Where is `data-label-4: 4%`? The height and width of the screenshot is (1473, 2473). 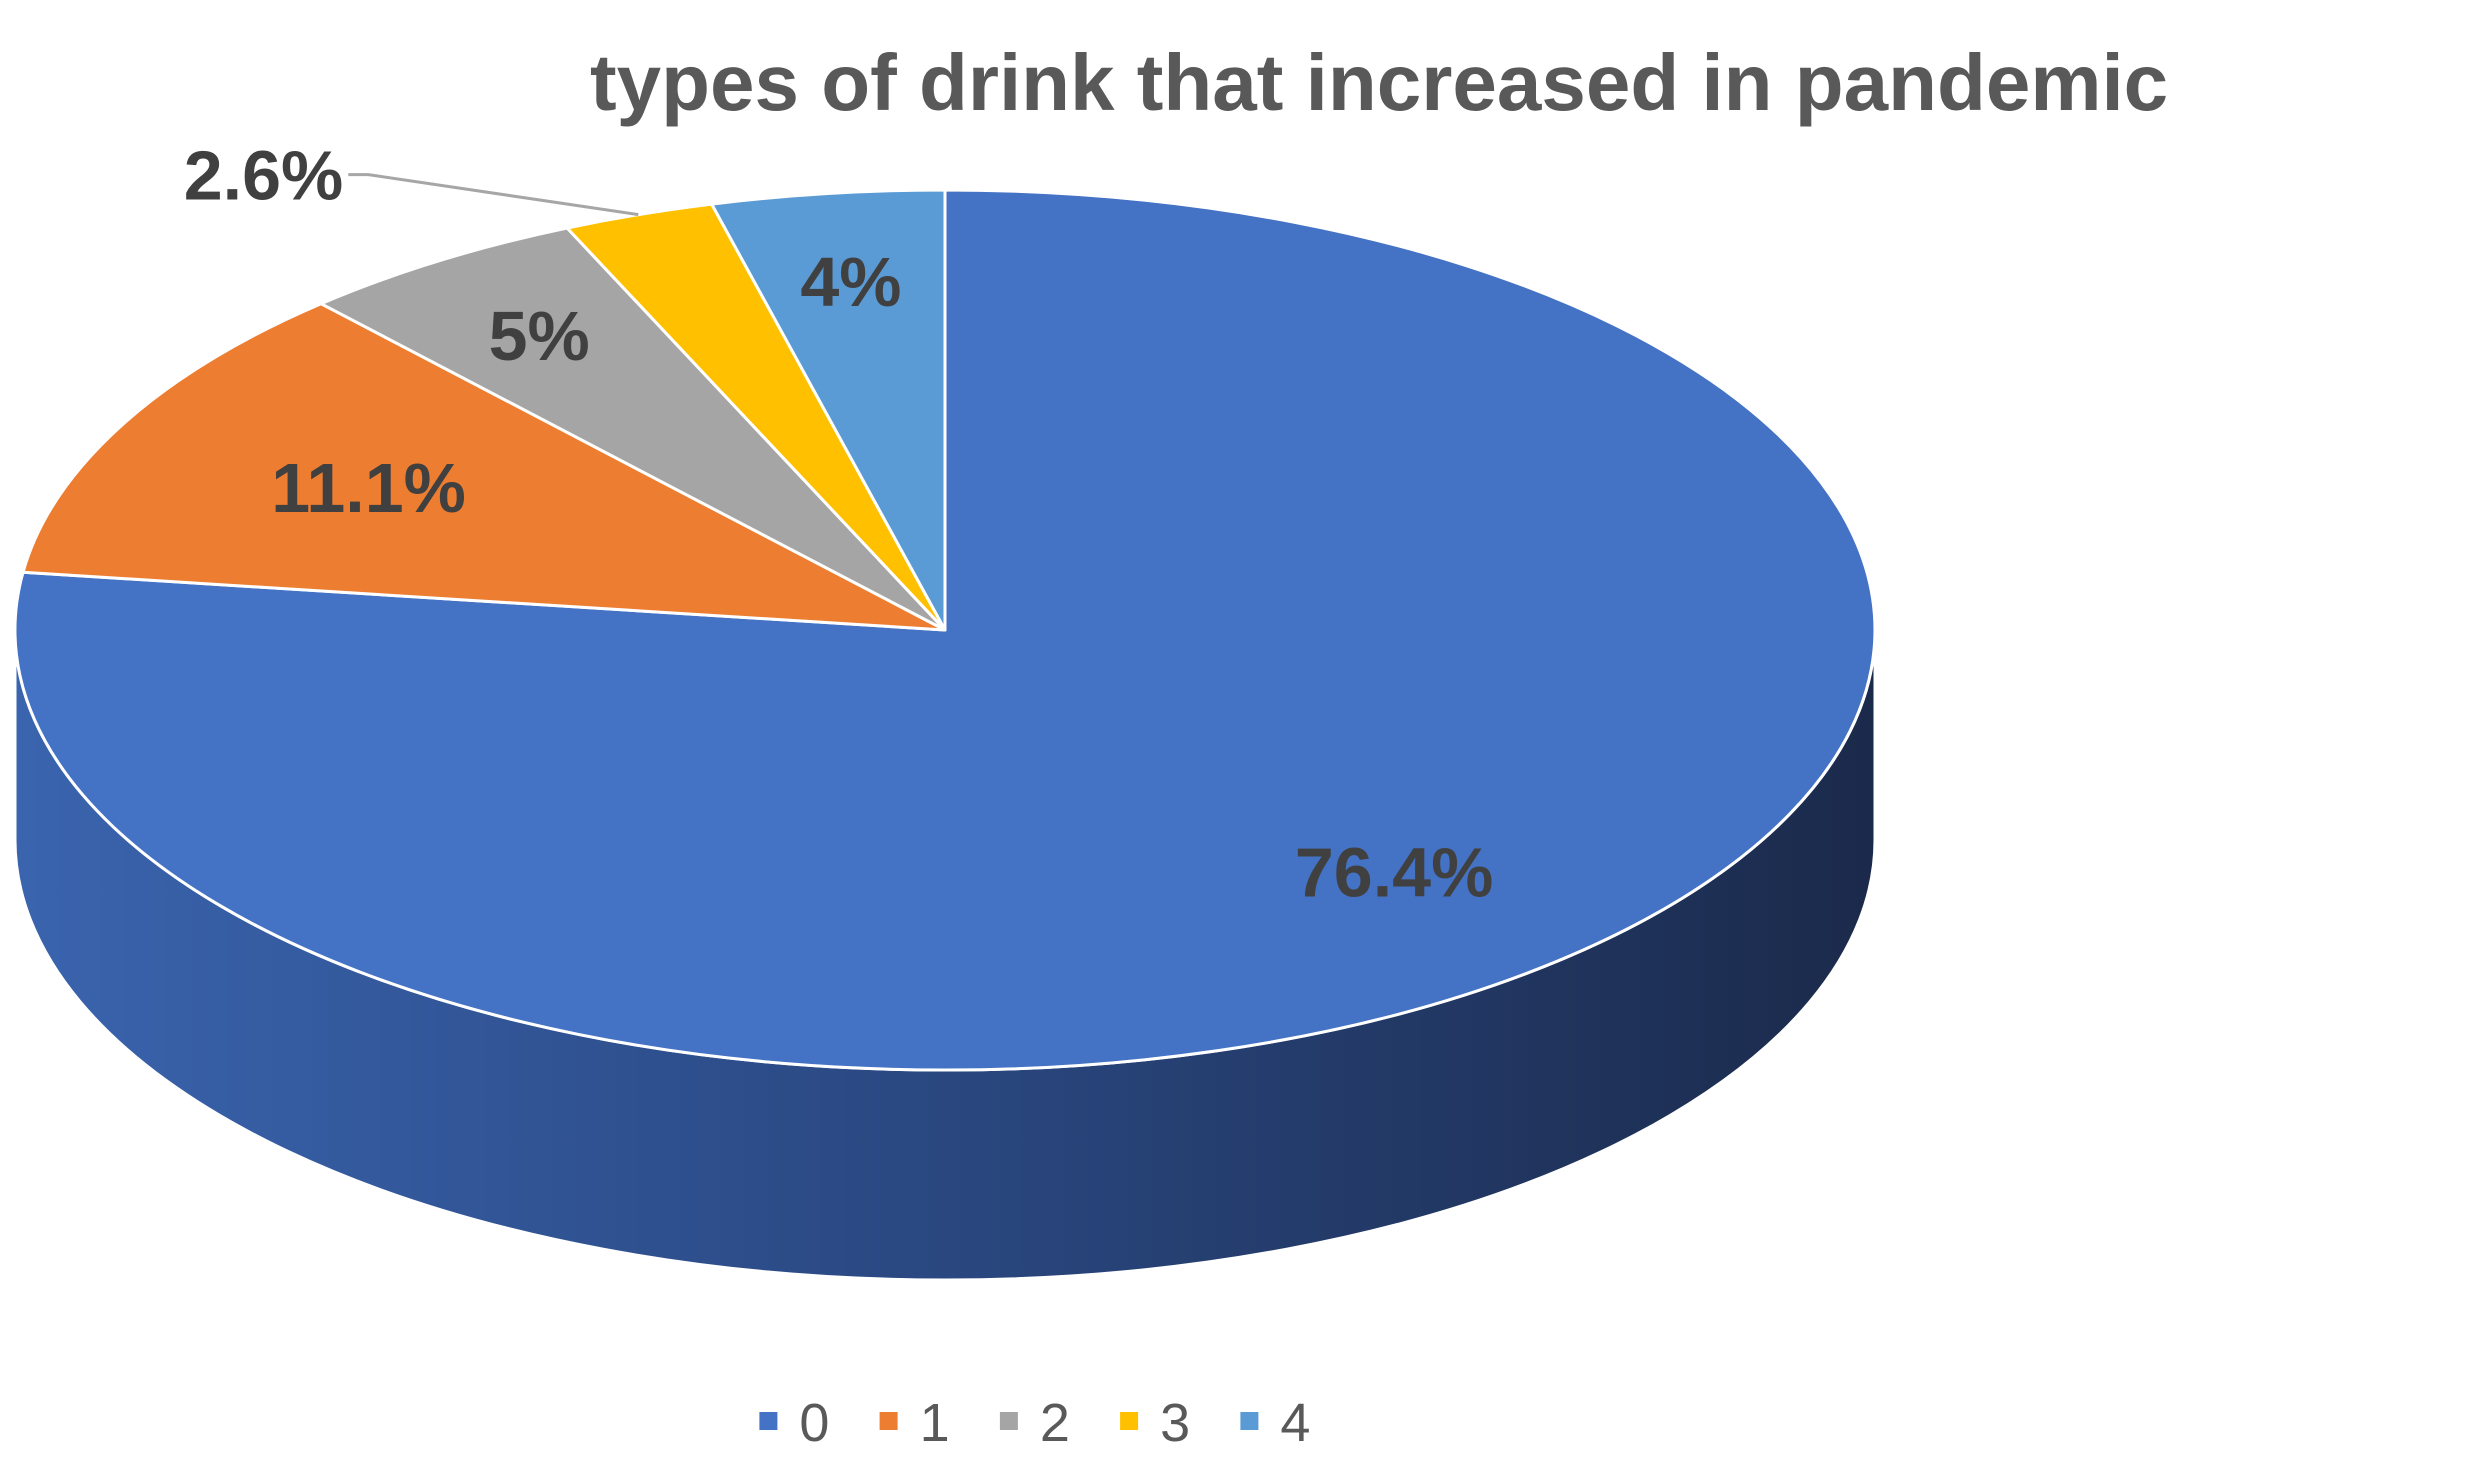 data-label-4: 4% is located at coordinates (850, 282).